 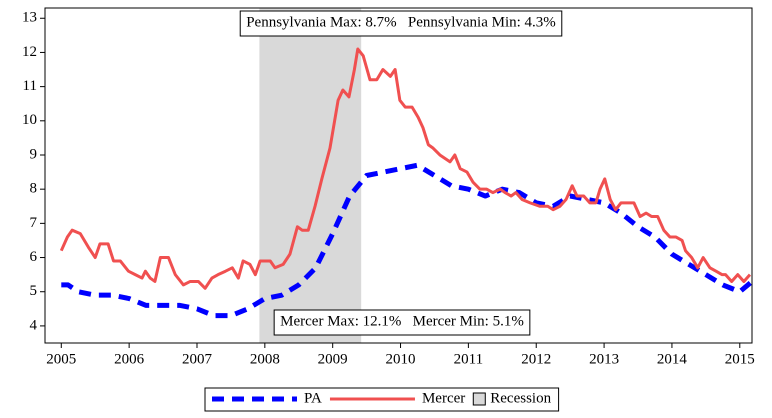 I want to click on y-tick-label: 10, so click(x=29, y=120).